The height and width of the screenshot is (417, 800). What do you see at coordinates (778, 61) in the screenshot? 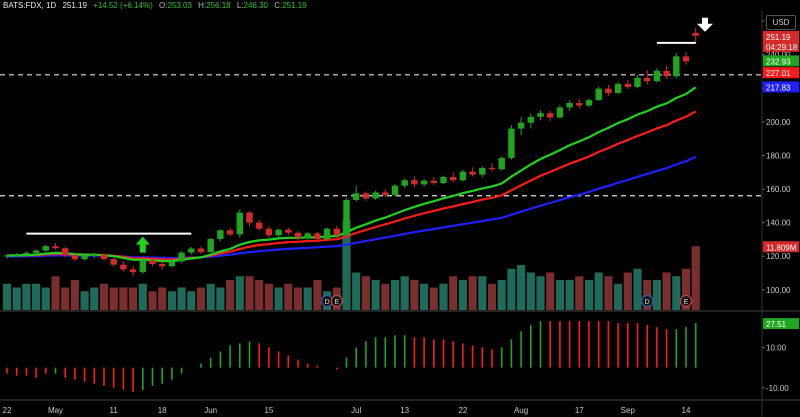
I see `ema-fast-tag-text: 232.93` at bounding box center [778, 61].